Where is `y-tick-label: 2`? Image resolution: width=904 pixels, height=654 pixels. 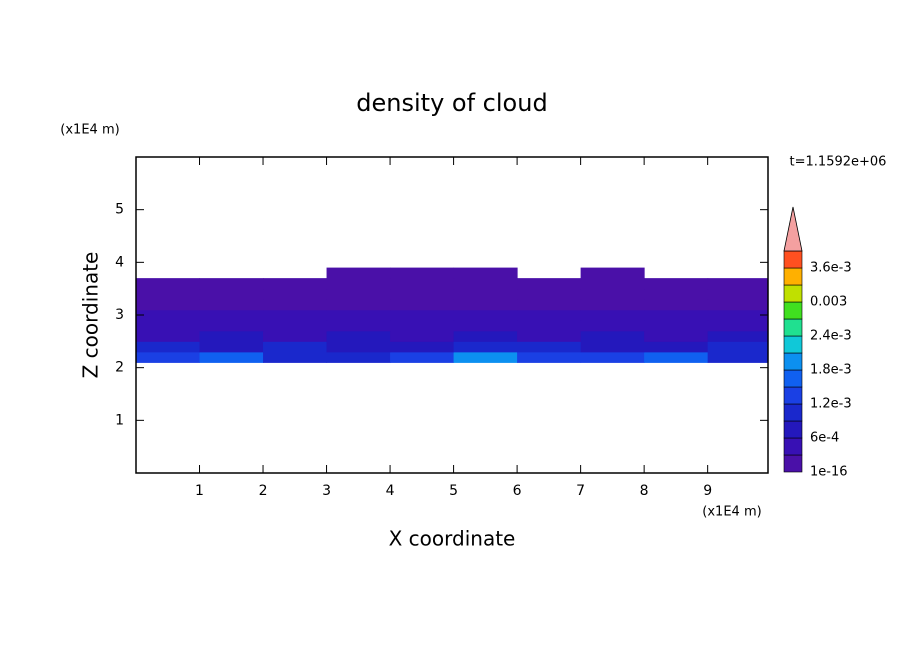 y-tick-label: 2 is located at coordinates (119, 368).